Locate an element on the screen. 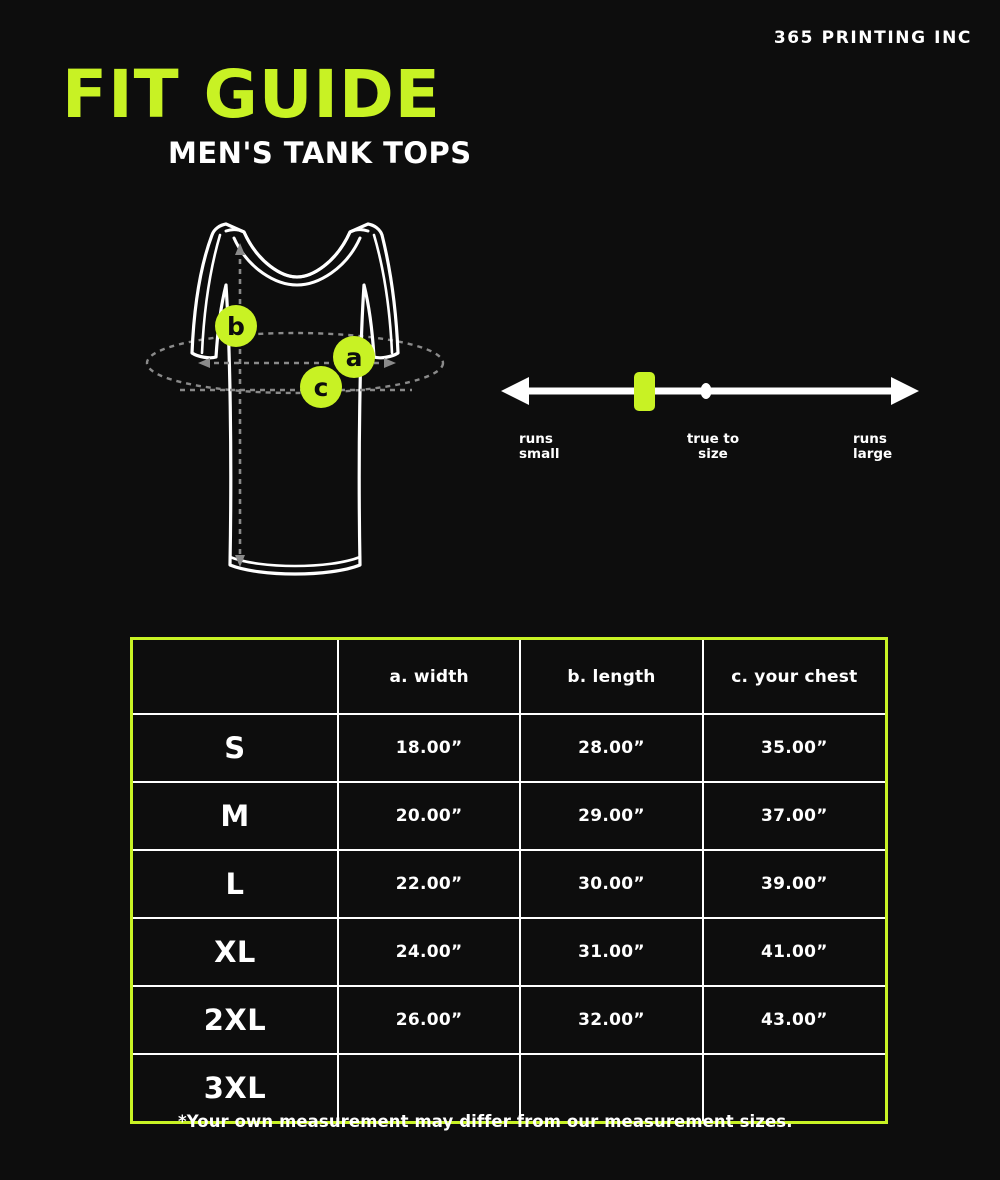 Image resolution: width=1000 pixels, height=1180 pixels. table-row: M 20.00” 29.00” 37.00” is located at coordinates (509, 816).